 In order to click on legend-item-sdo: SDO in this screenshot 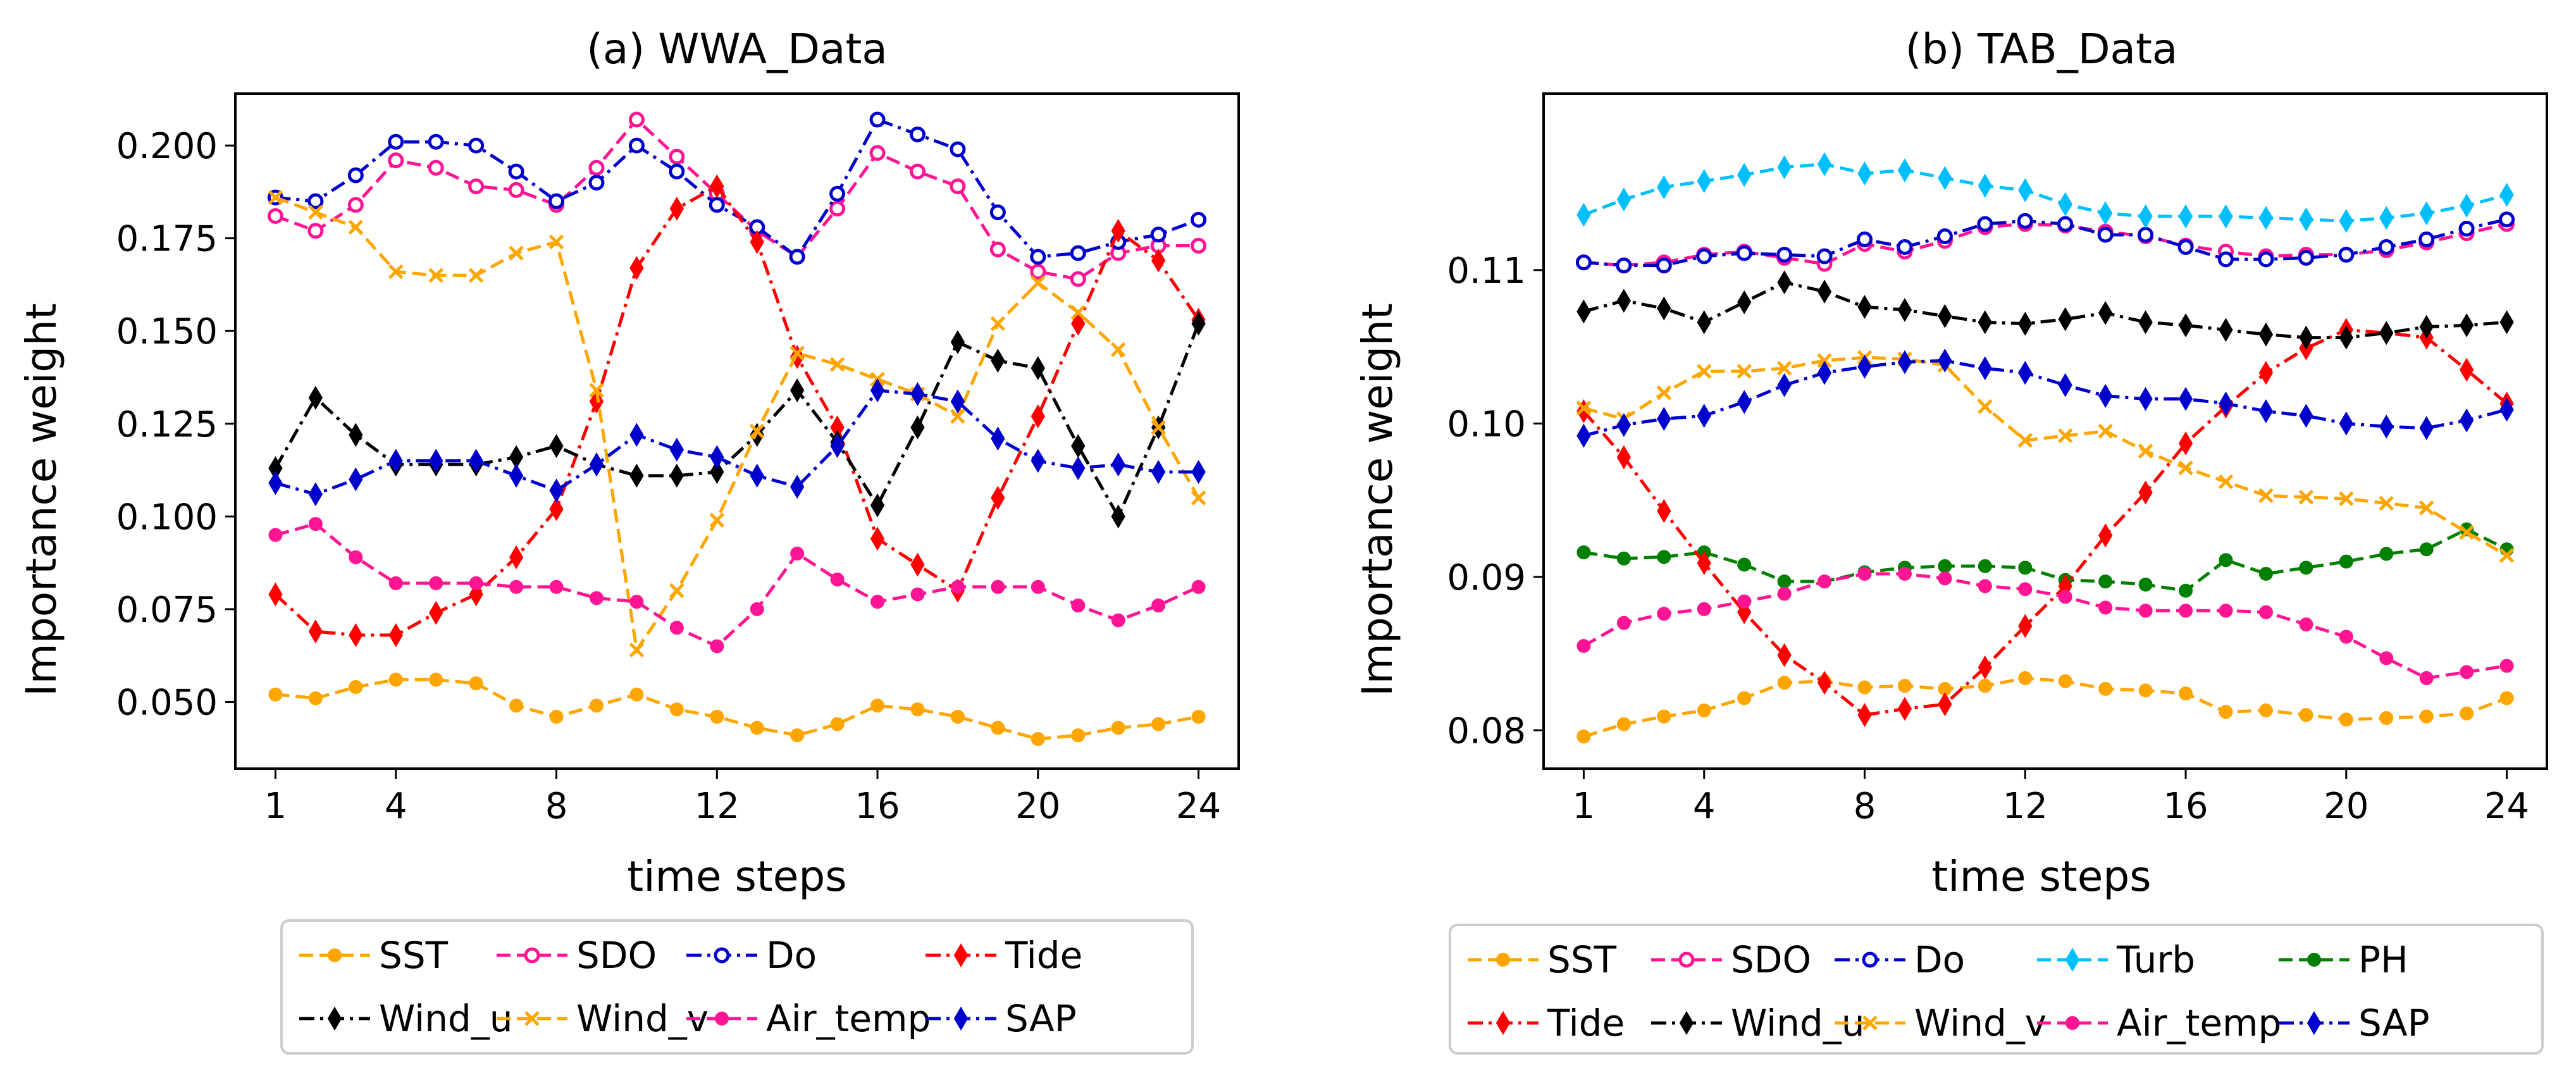, I will do `click(1731, 959)`.